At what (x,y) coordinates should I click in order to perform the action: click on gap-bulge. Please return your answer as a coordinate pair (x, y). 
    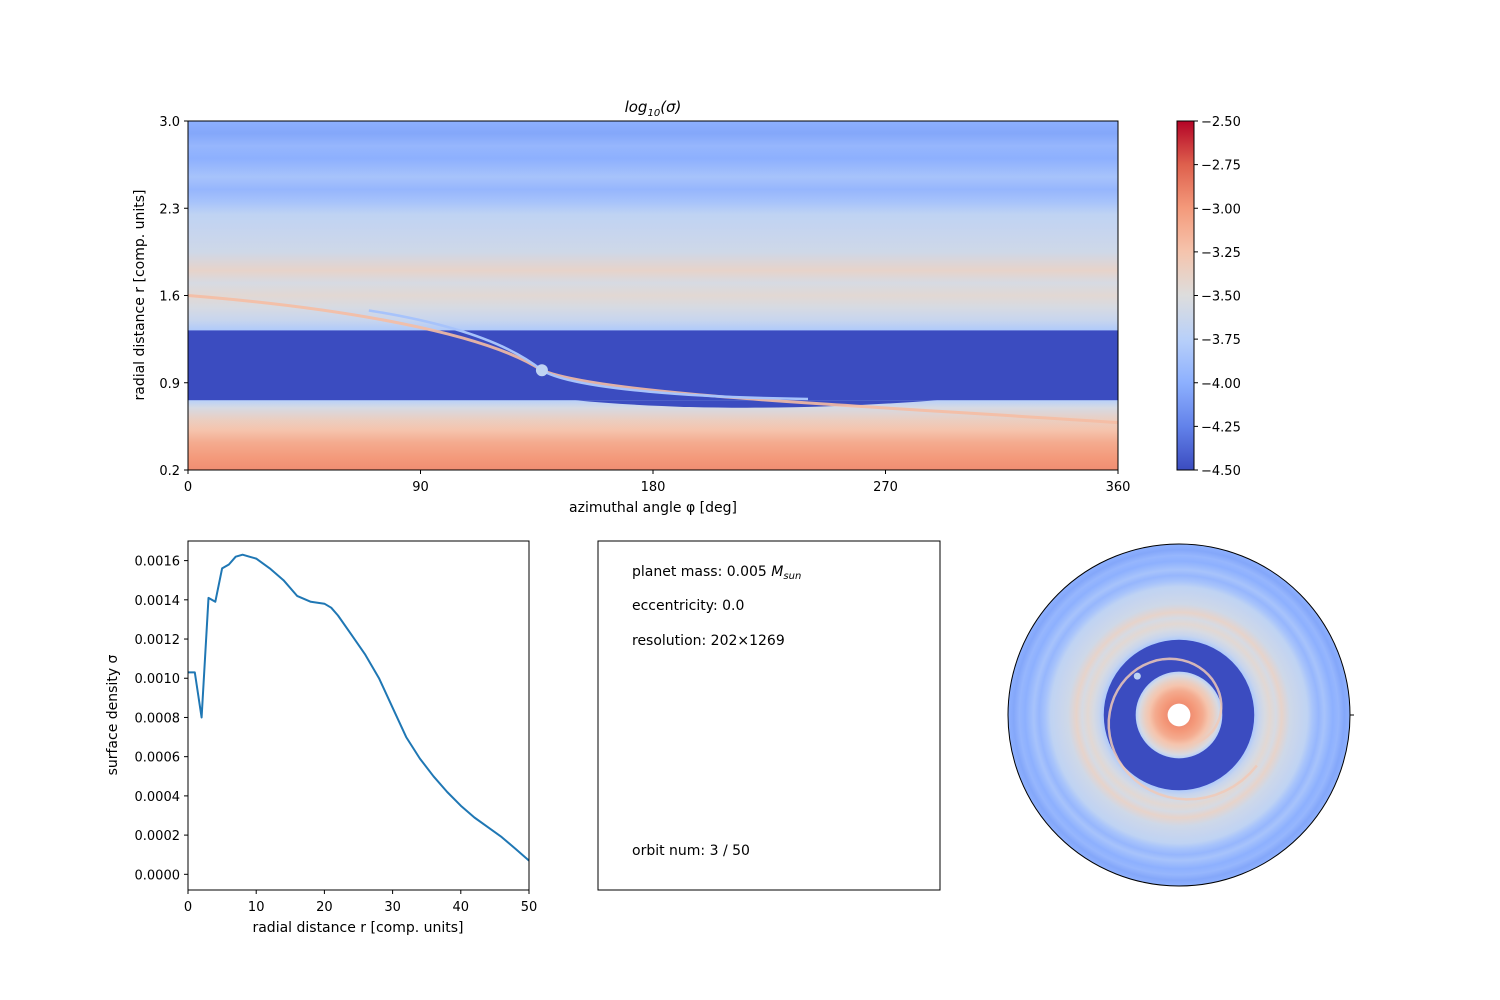
    Looking at the image, I should click on (756, 404).